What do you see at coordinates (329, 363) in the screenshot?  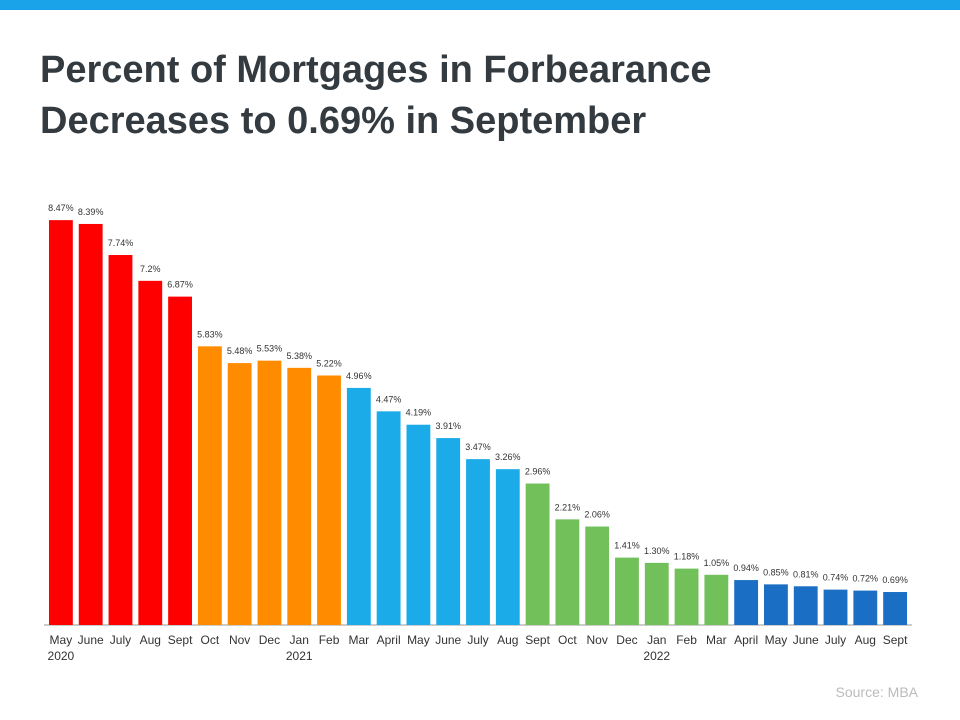 I see `value-label: 5.22%` at bounding box center [329, 363].